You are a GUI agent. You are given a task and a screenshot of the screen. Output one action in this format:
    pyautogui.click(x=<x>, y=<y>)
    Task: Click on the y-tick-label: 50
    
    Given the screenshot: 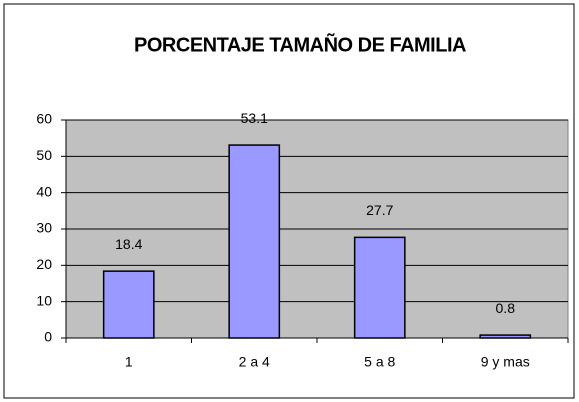 What is the action you would take?
    pyautogui.click(x=44, y=155)
    